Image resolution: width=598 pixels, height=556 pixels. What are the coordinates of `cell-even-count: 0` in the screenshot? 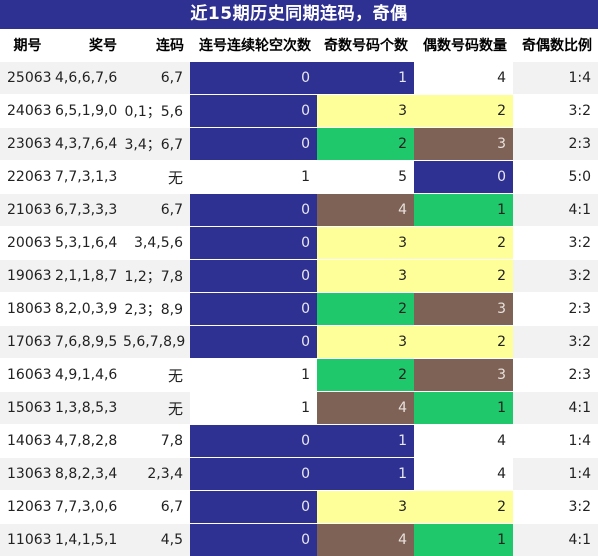 It's located at (463, 177).